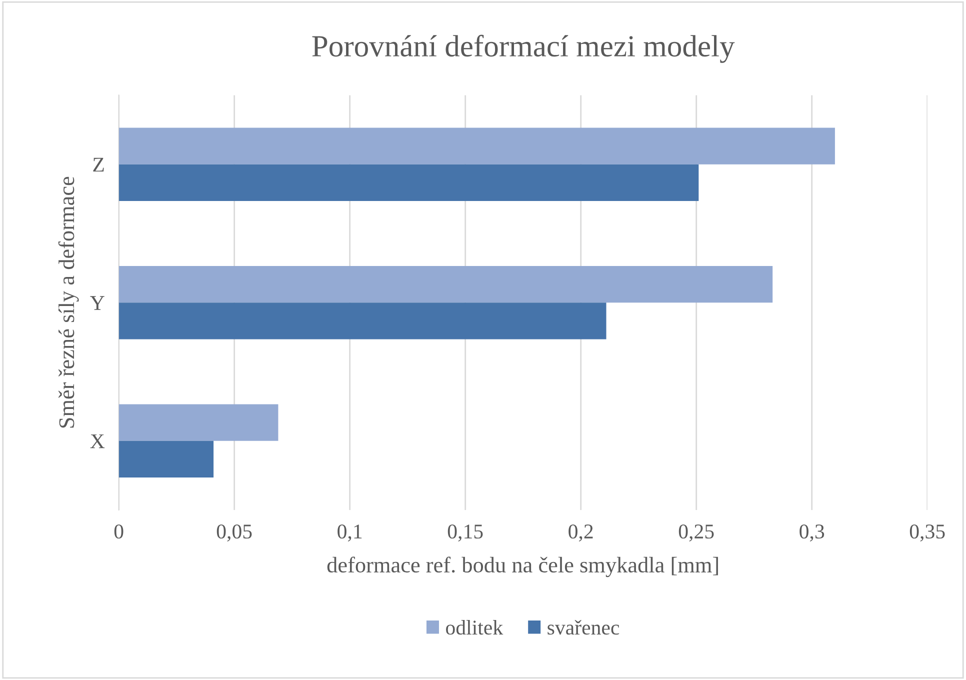 Image resolution: width=966 pixels, height=680 pixels. What do you see at coordinates (97, 303) in the screenshot?
I see `y-tick-label: Y` at bounding box center [97, 303].